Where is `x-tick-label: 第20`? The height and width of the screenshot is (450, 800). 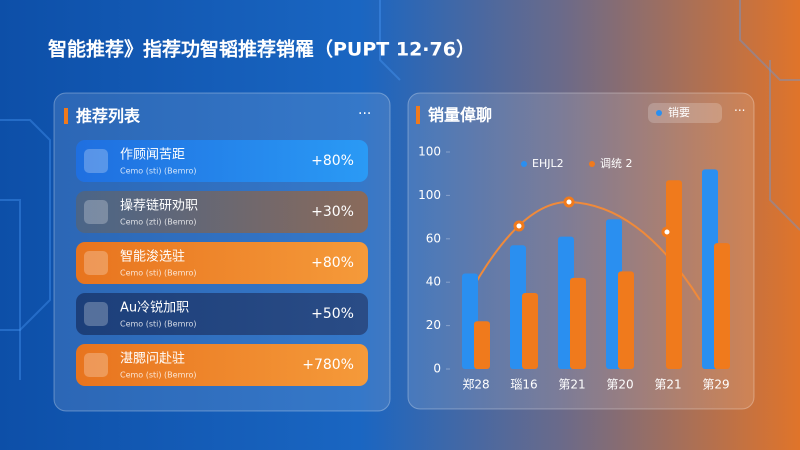
x-tick-label: 第20 is located at coordinates (619, 385).